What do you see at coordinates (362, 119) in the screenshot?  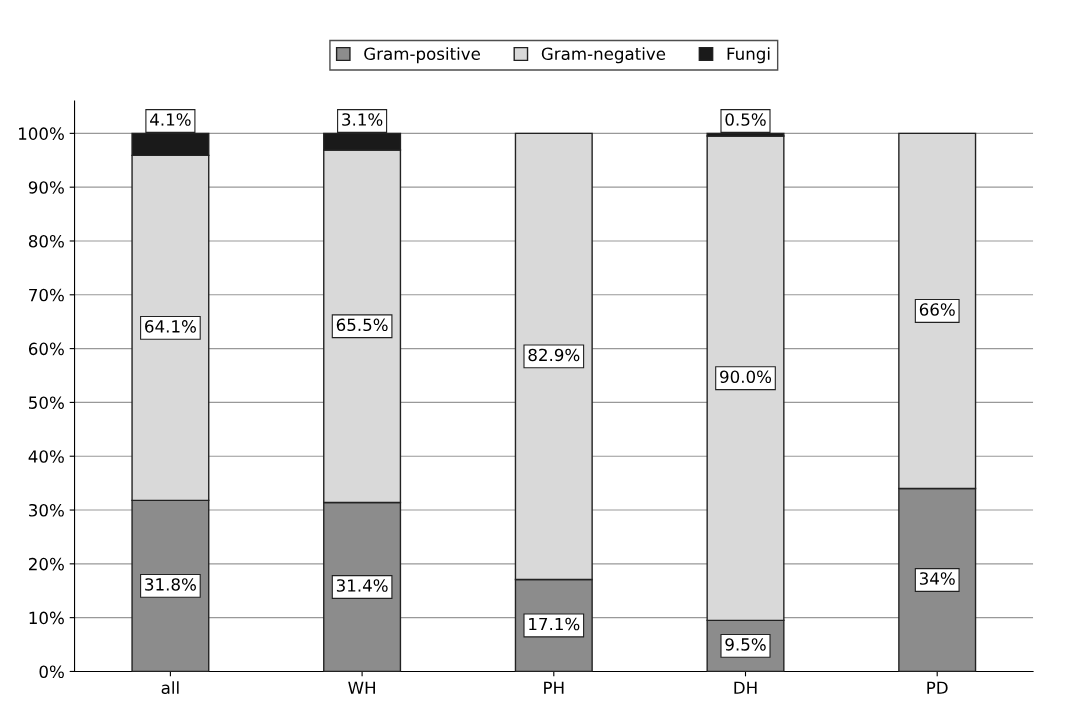 I see `data-label: 3.1%` at bounding box center [362, 119].